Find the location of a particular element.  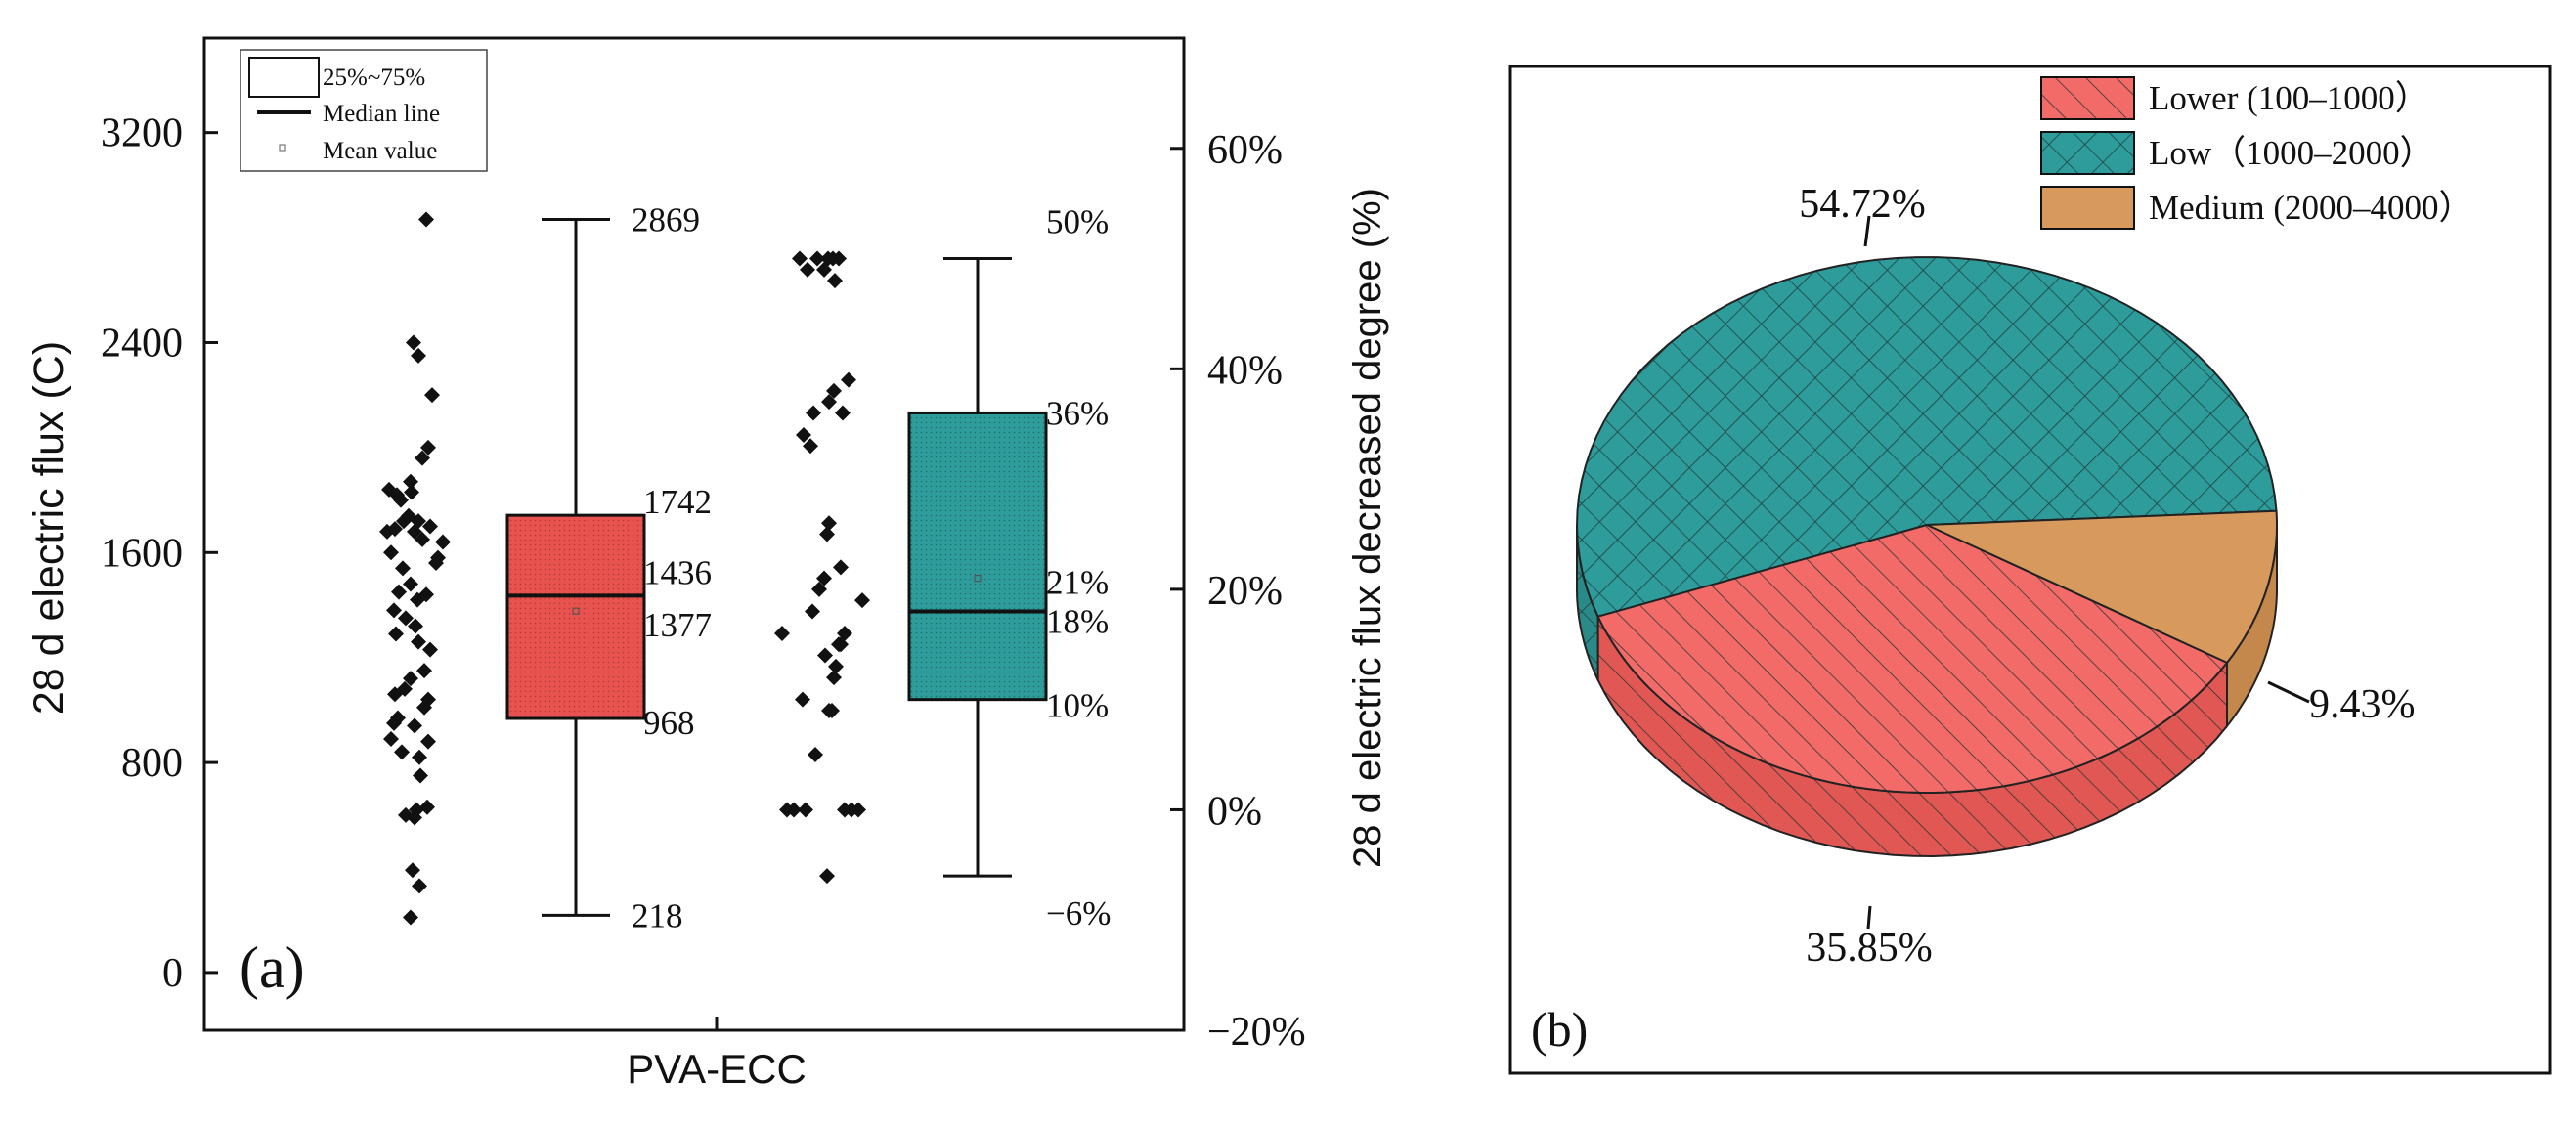

legend-mean-swatch is located at coordinates (282, 148).